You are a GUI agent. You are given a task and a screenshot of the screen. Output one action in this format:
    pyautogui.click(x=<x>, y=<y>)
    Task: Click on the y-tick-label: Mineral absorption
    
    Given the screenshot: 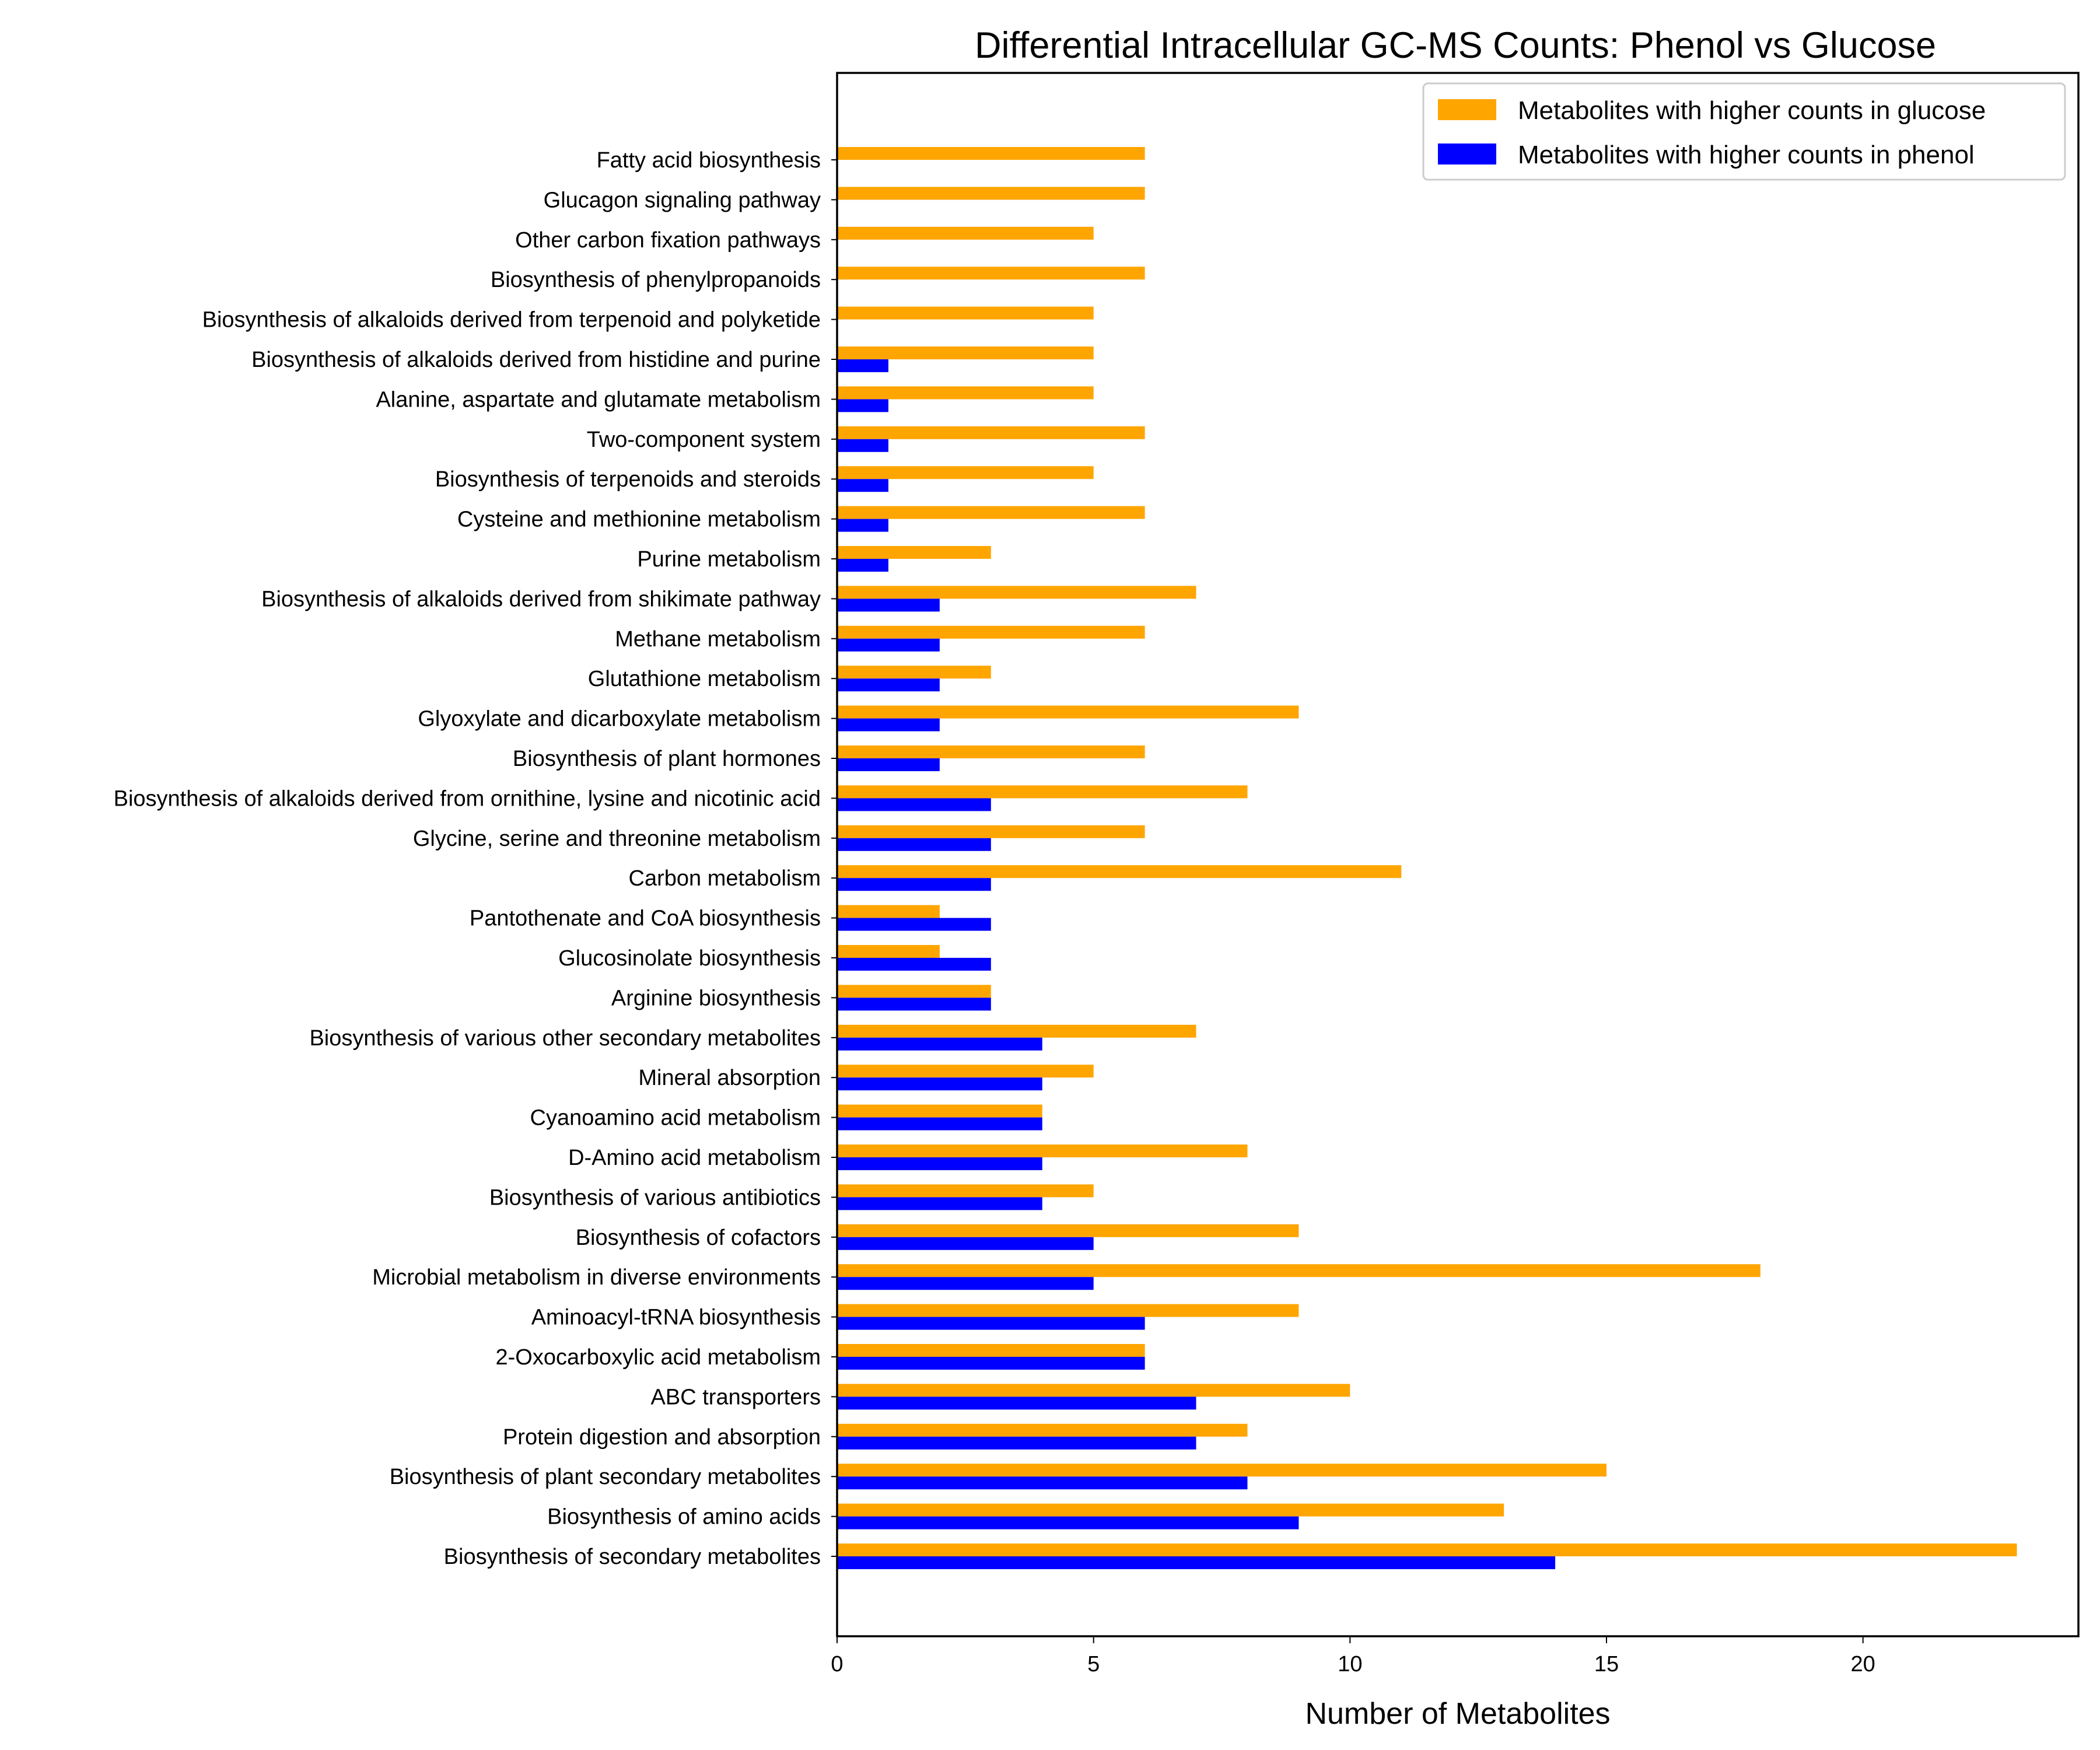 What is the action you would take?
    pyautogui.click(x=729, y=1078)
    